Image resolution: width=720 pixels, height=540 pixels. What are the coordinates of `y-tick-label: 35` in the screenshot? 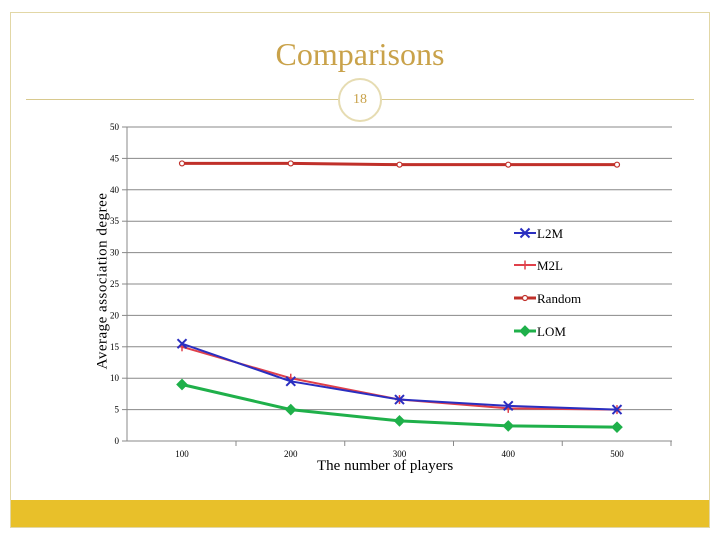 It's located at (115, 221).